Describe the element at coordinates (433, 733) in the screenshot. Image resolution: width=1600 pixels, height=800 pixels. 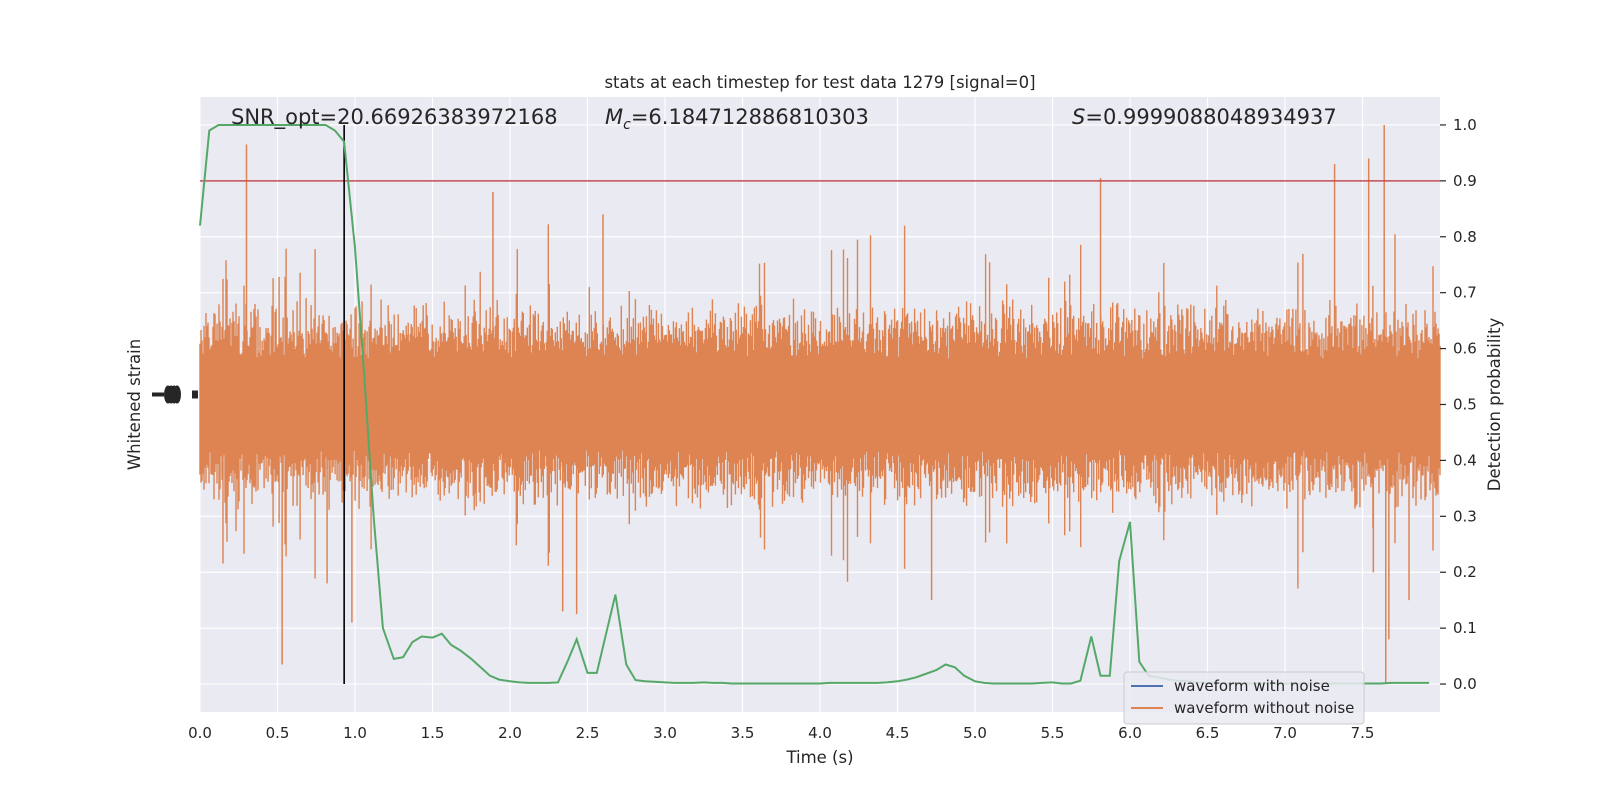
I see `x-tick-label: 1.5` at that location.